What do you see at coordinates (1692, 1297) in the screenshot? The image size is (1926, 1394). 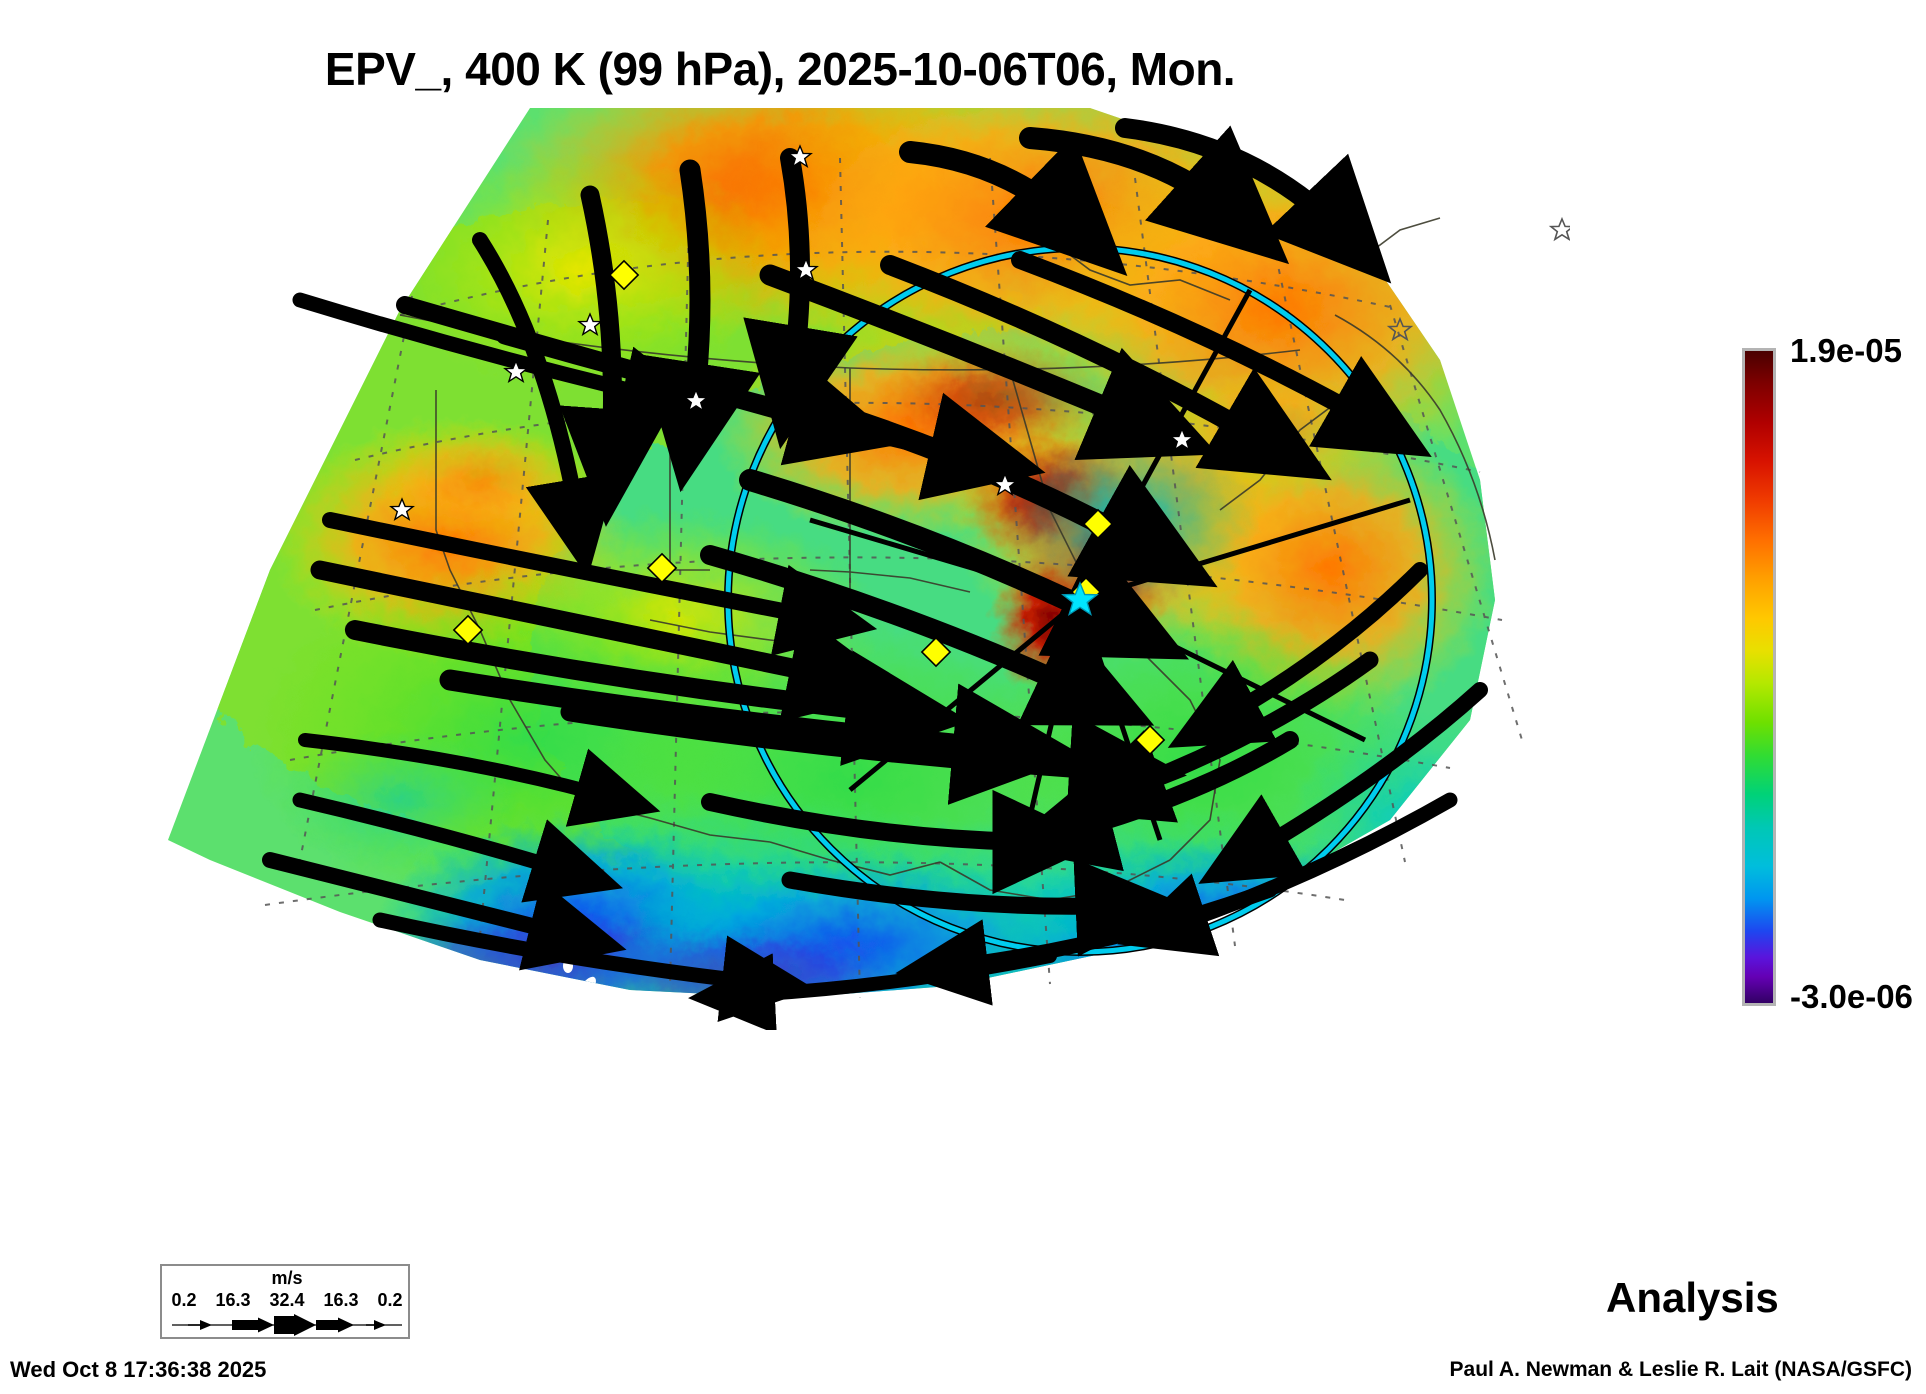 I see `analysis-label: Analysis` at bounding box center [1692, 1297].